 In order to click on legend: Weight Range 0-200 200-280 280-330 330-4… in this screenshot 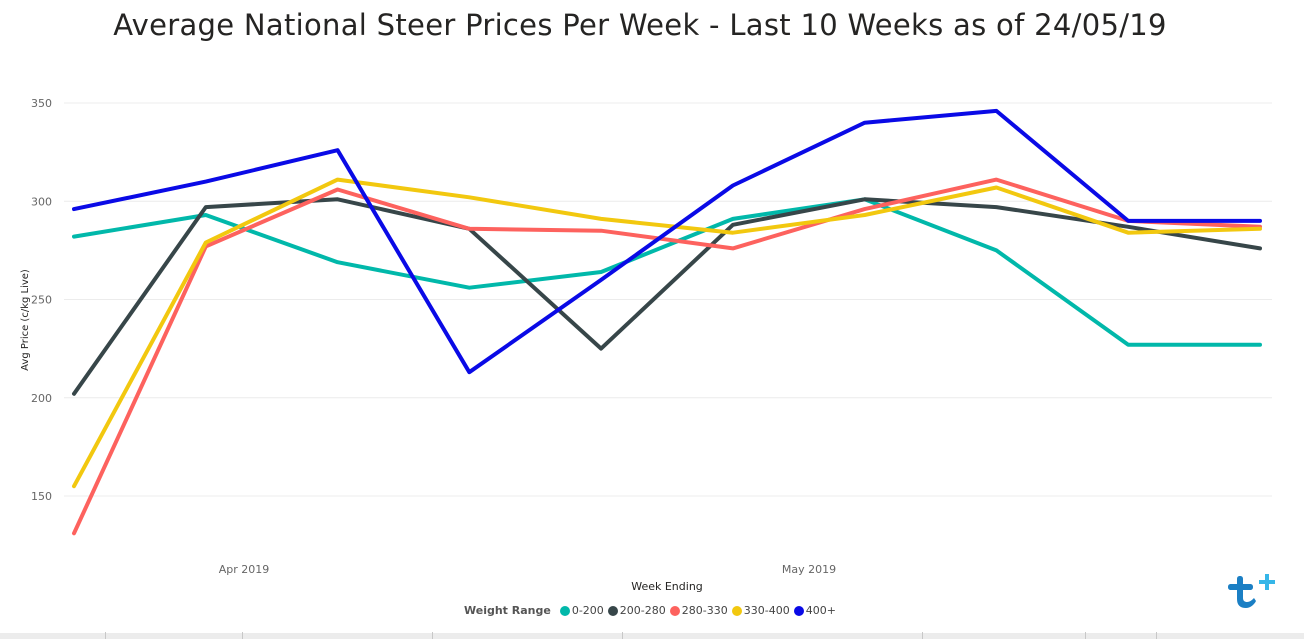, I will do `click(652, 610)`.